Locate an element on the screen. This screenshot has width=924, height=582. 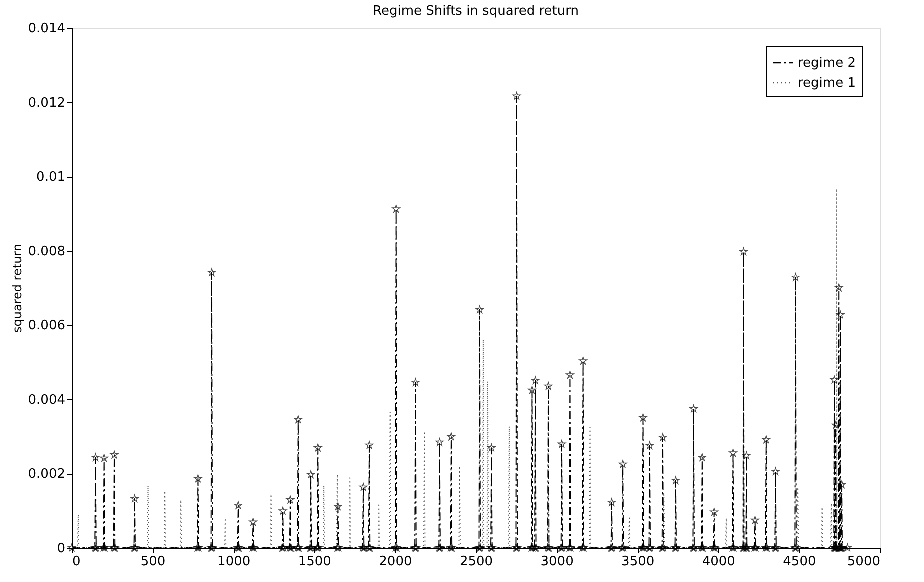
x-tick-label: 2000 is located at coordinates (395, 562).